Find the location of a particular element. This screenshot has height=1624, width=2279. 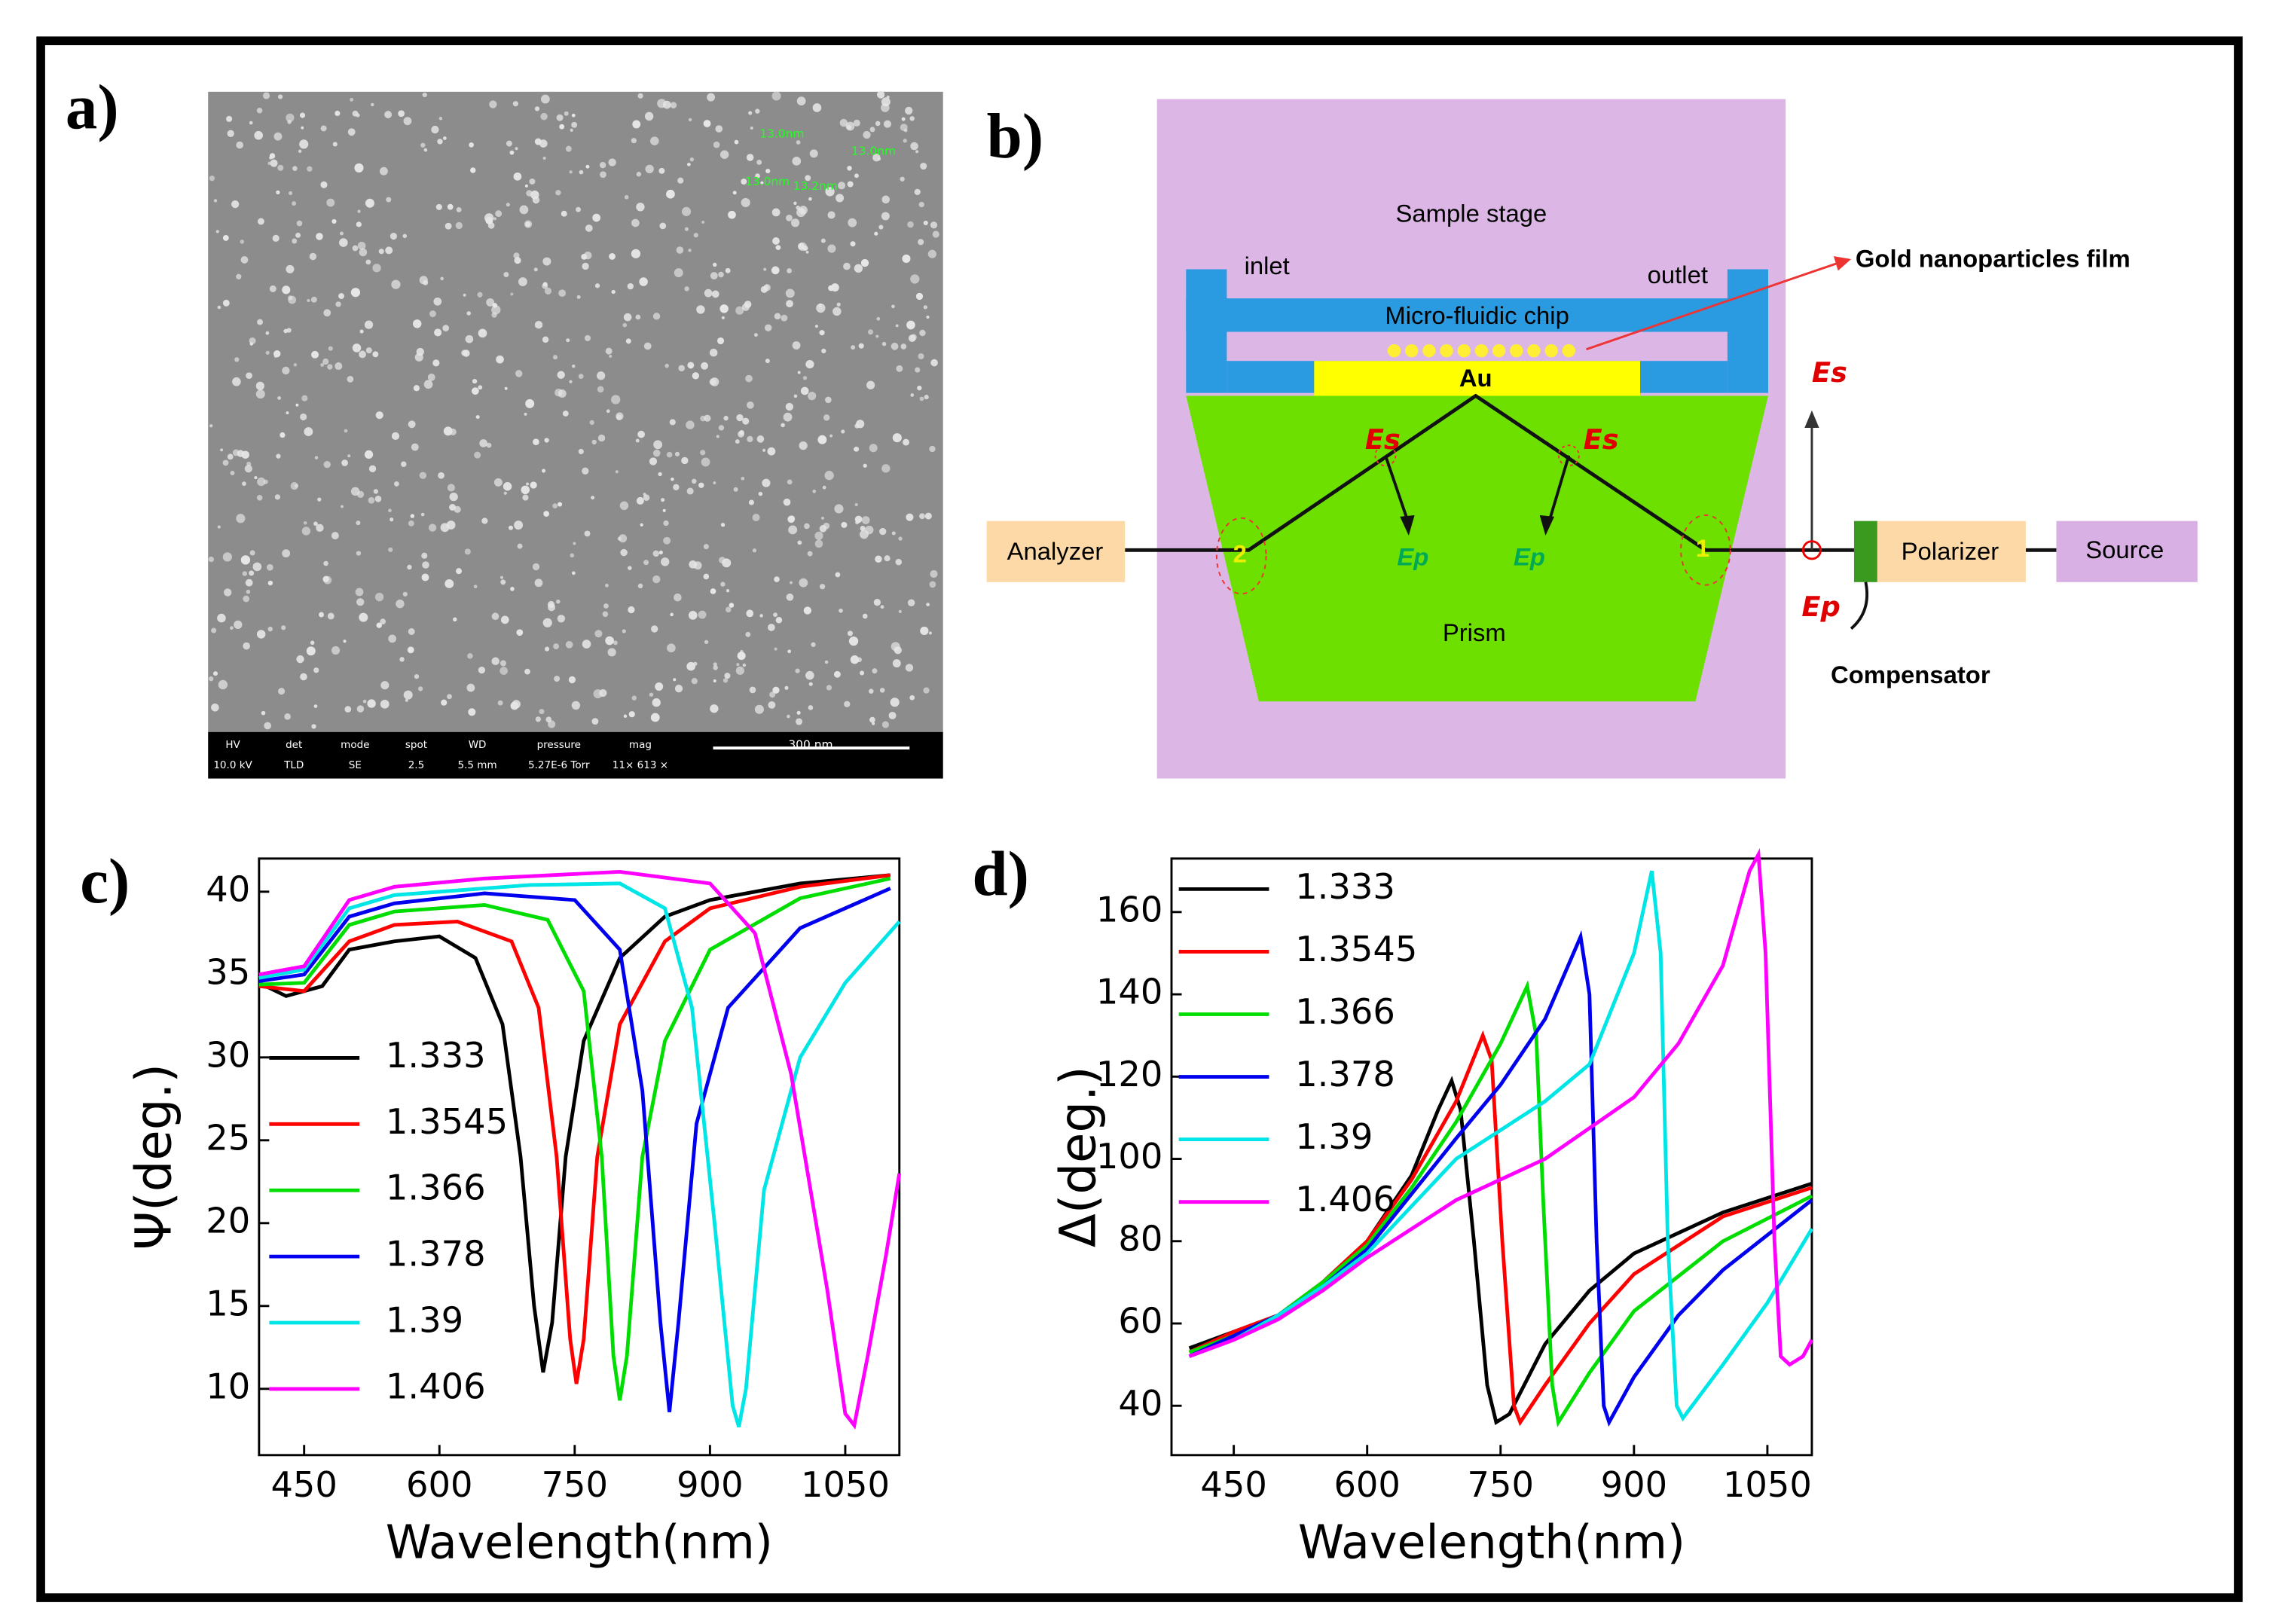

source-box is located at coordinates (2127, 551).